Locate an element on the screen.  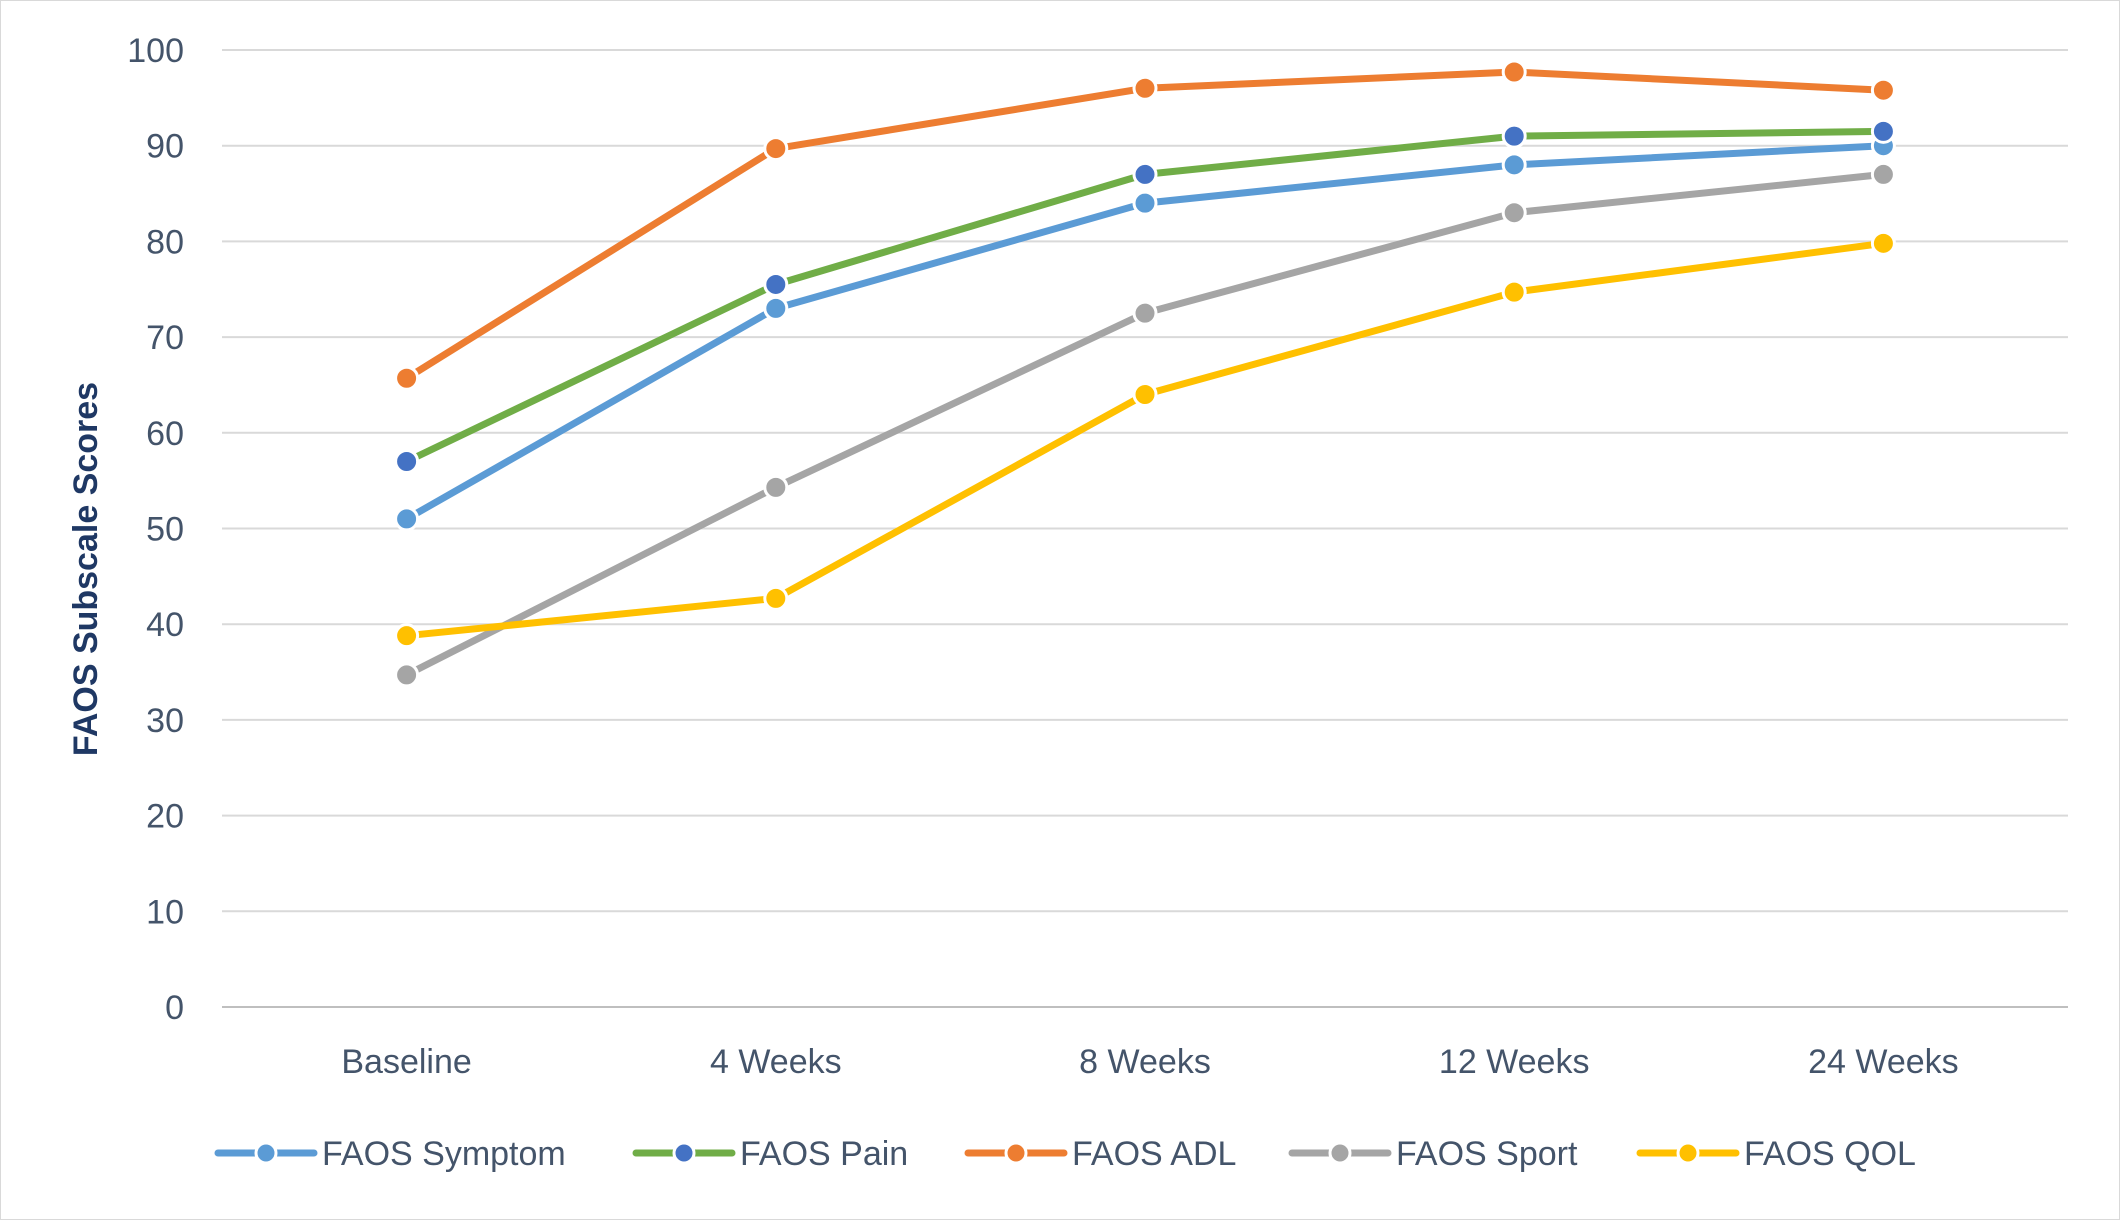
x-tick-label: 12 Weeks is located at coordinates (1514, 1062).